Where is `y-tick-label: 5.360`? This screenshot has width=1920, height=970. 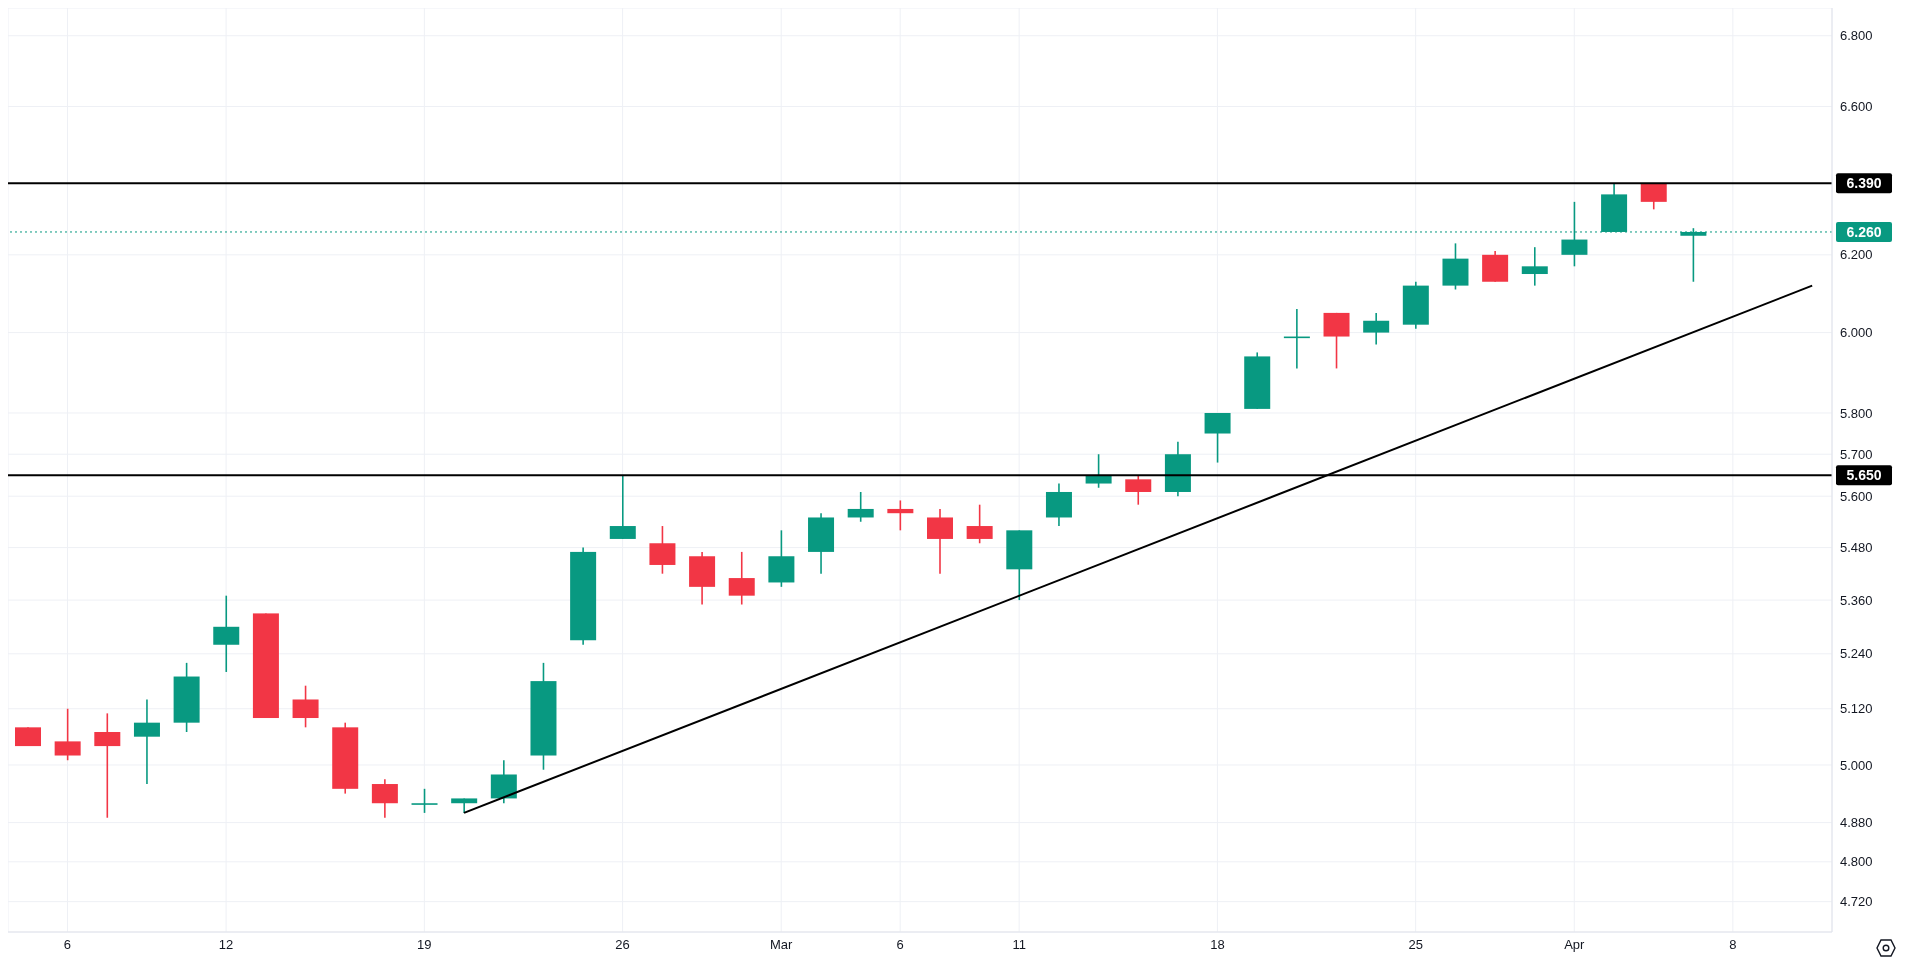
y-tick-label: 5.360 is located at coordinates (1856, 600).